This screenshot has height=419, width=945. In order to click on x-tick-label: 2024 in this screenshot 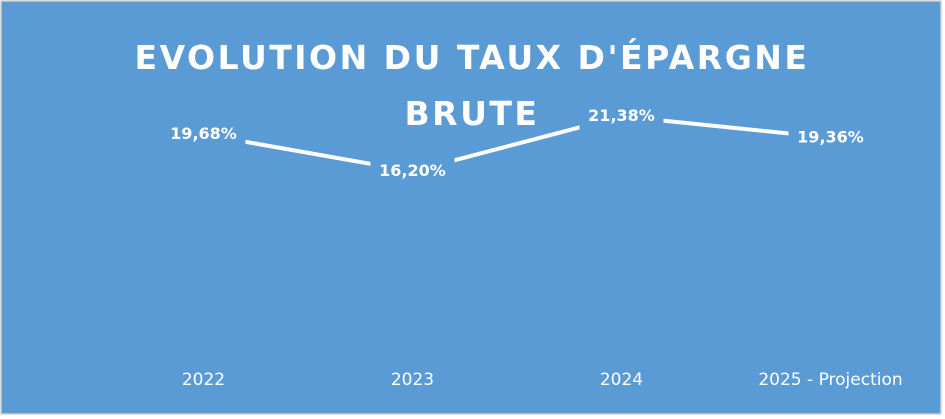, I will do `click(621, 380)`.